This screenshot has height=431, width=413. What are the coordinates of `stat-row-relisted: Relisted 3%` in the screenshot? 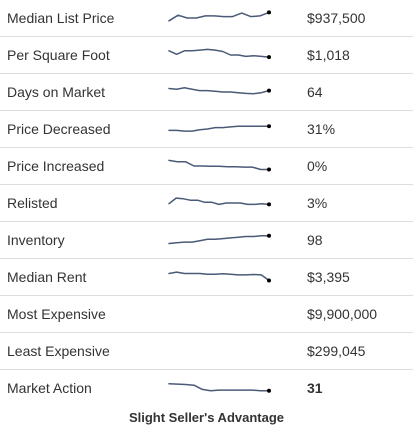 It's located at (206, 203).